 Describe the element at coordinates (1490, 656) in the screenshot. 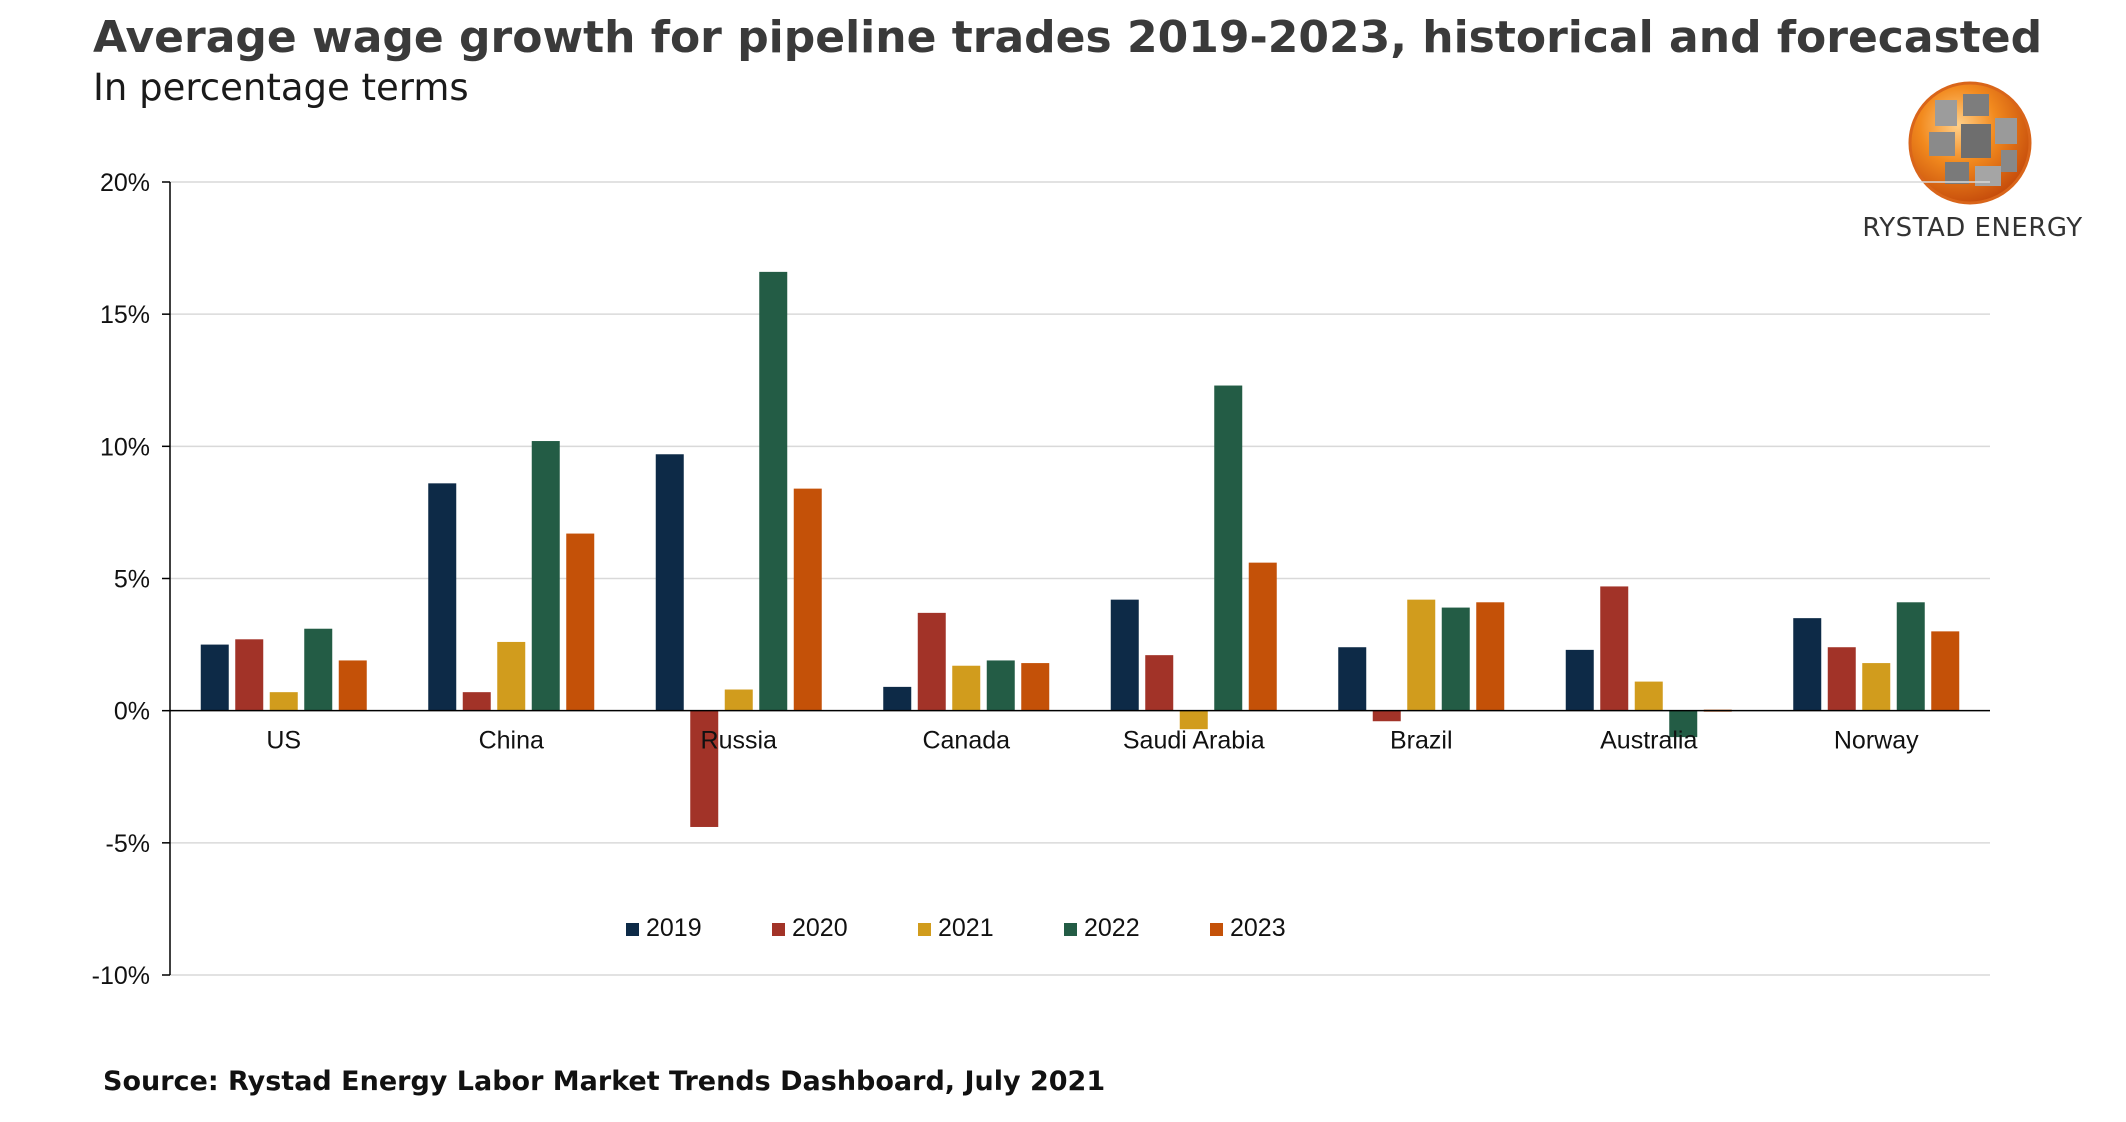

I see `bar-brazil-2023` at that location.